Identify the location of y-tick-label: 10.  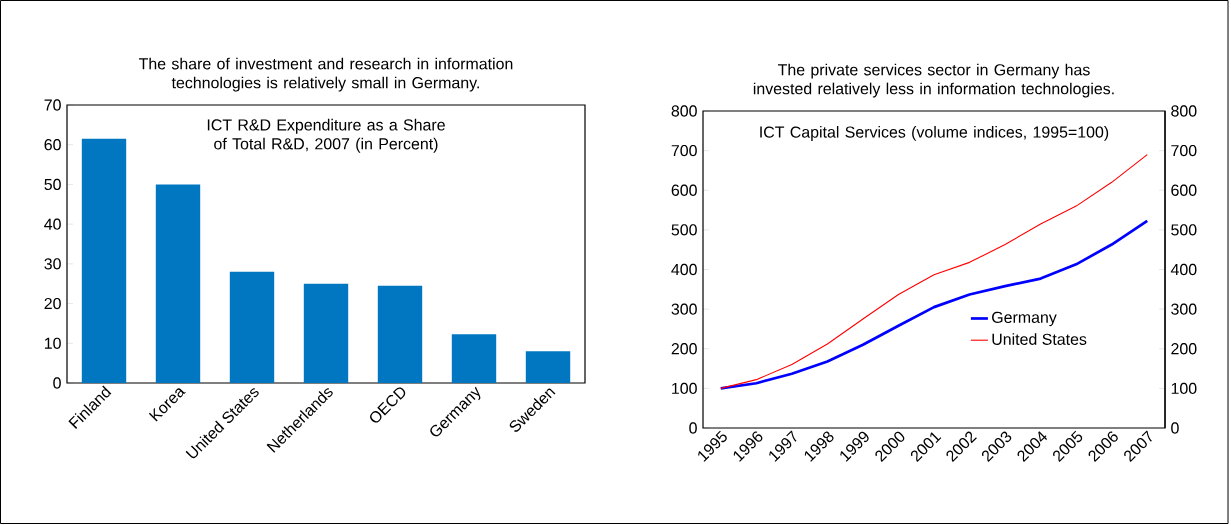
(52, 343).